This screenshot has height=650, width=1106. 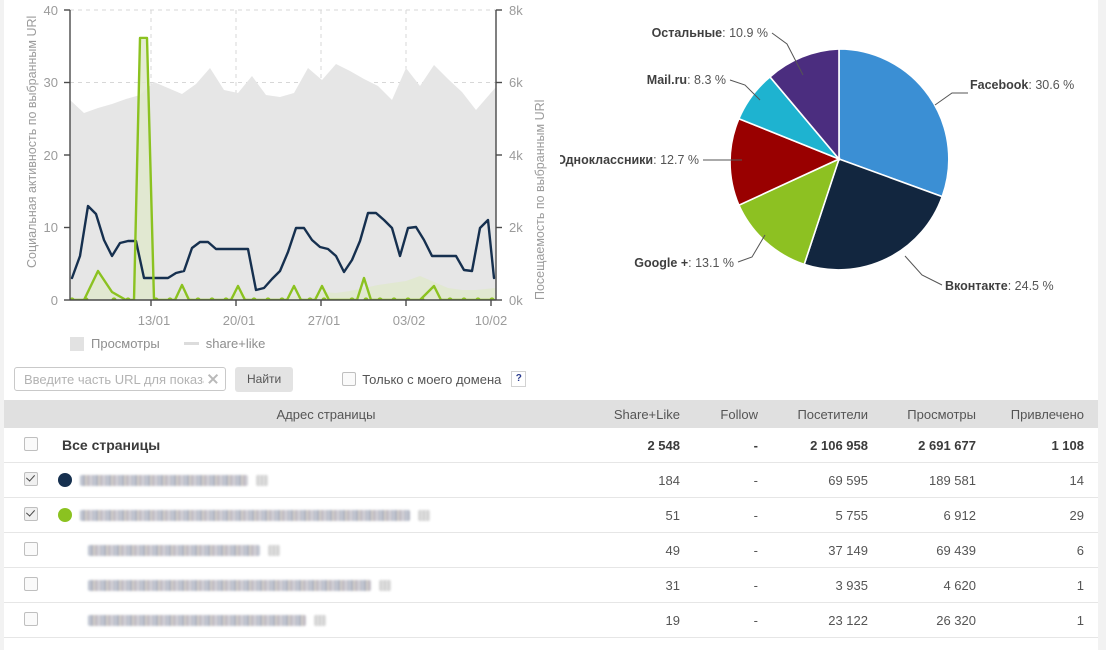 I want to click on row-views-total: 2 691 677, so click(x=936, y=445).